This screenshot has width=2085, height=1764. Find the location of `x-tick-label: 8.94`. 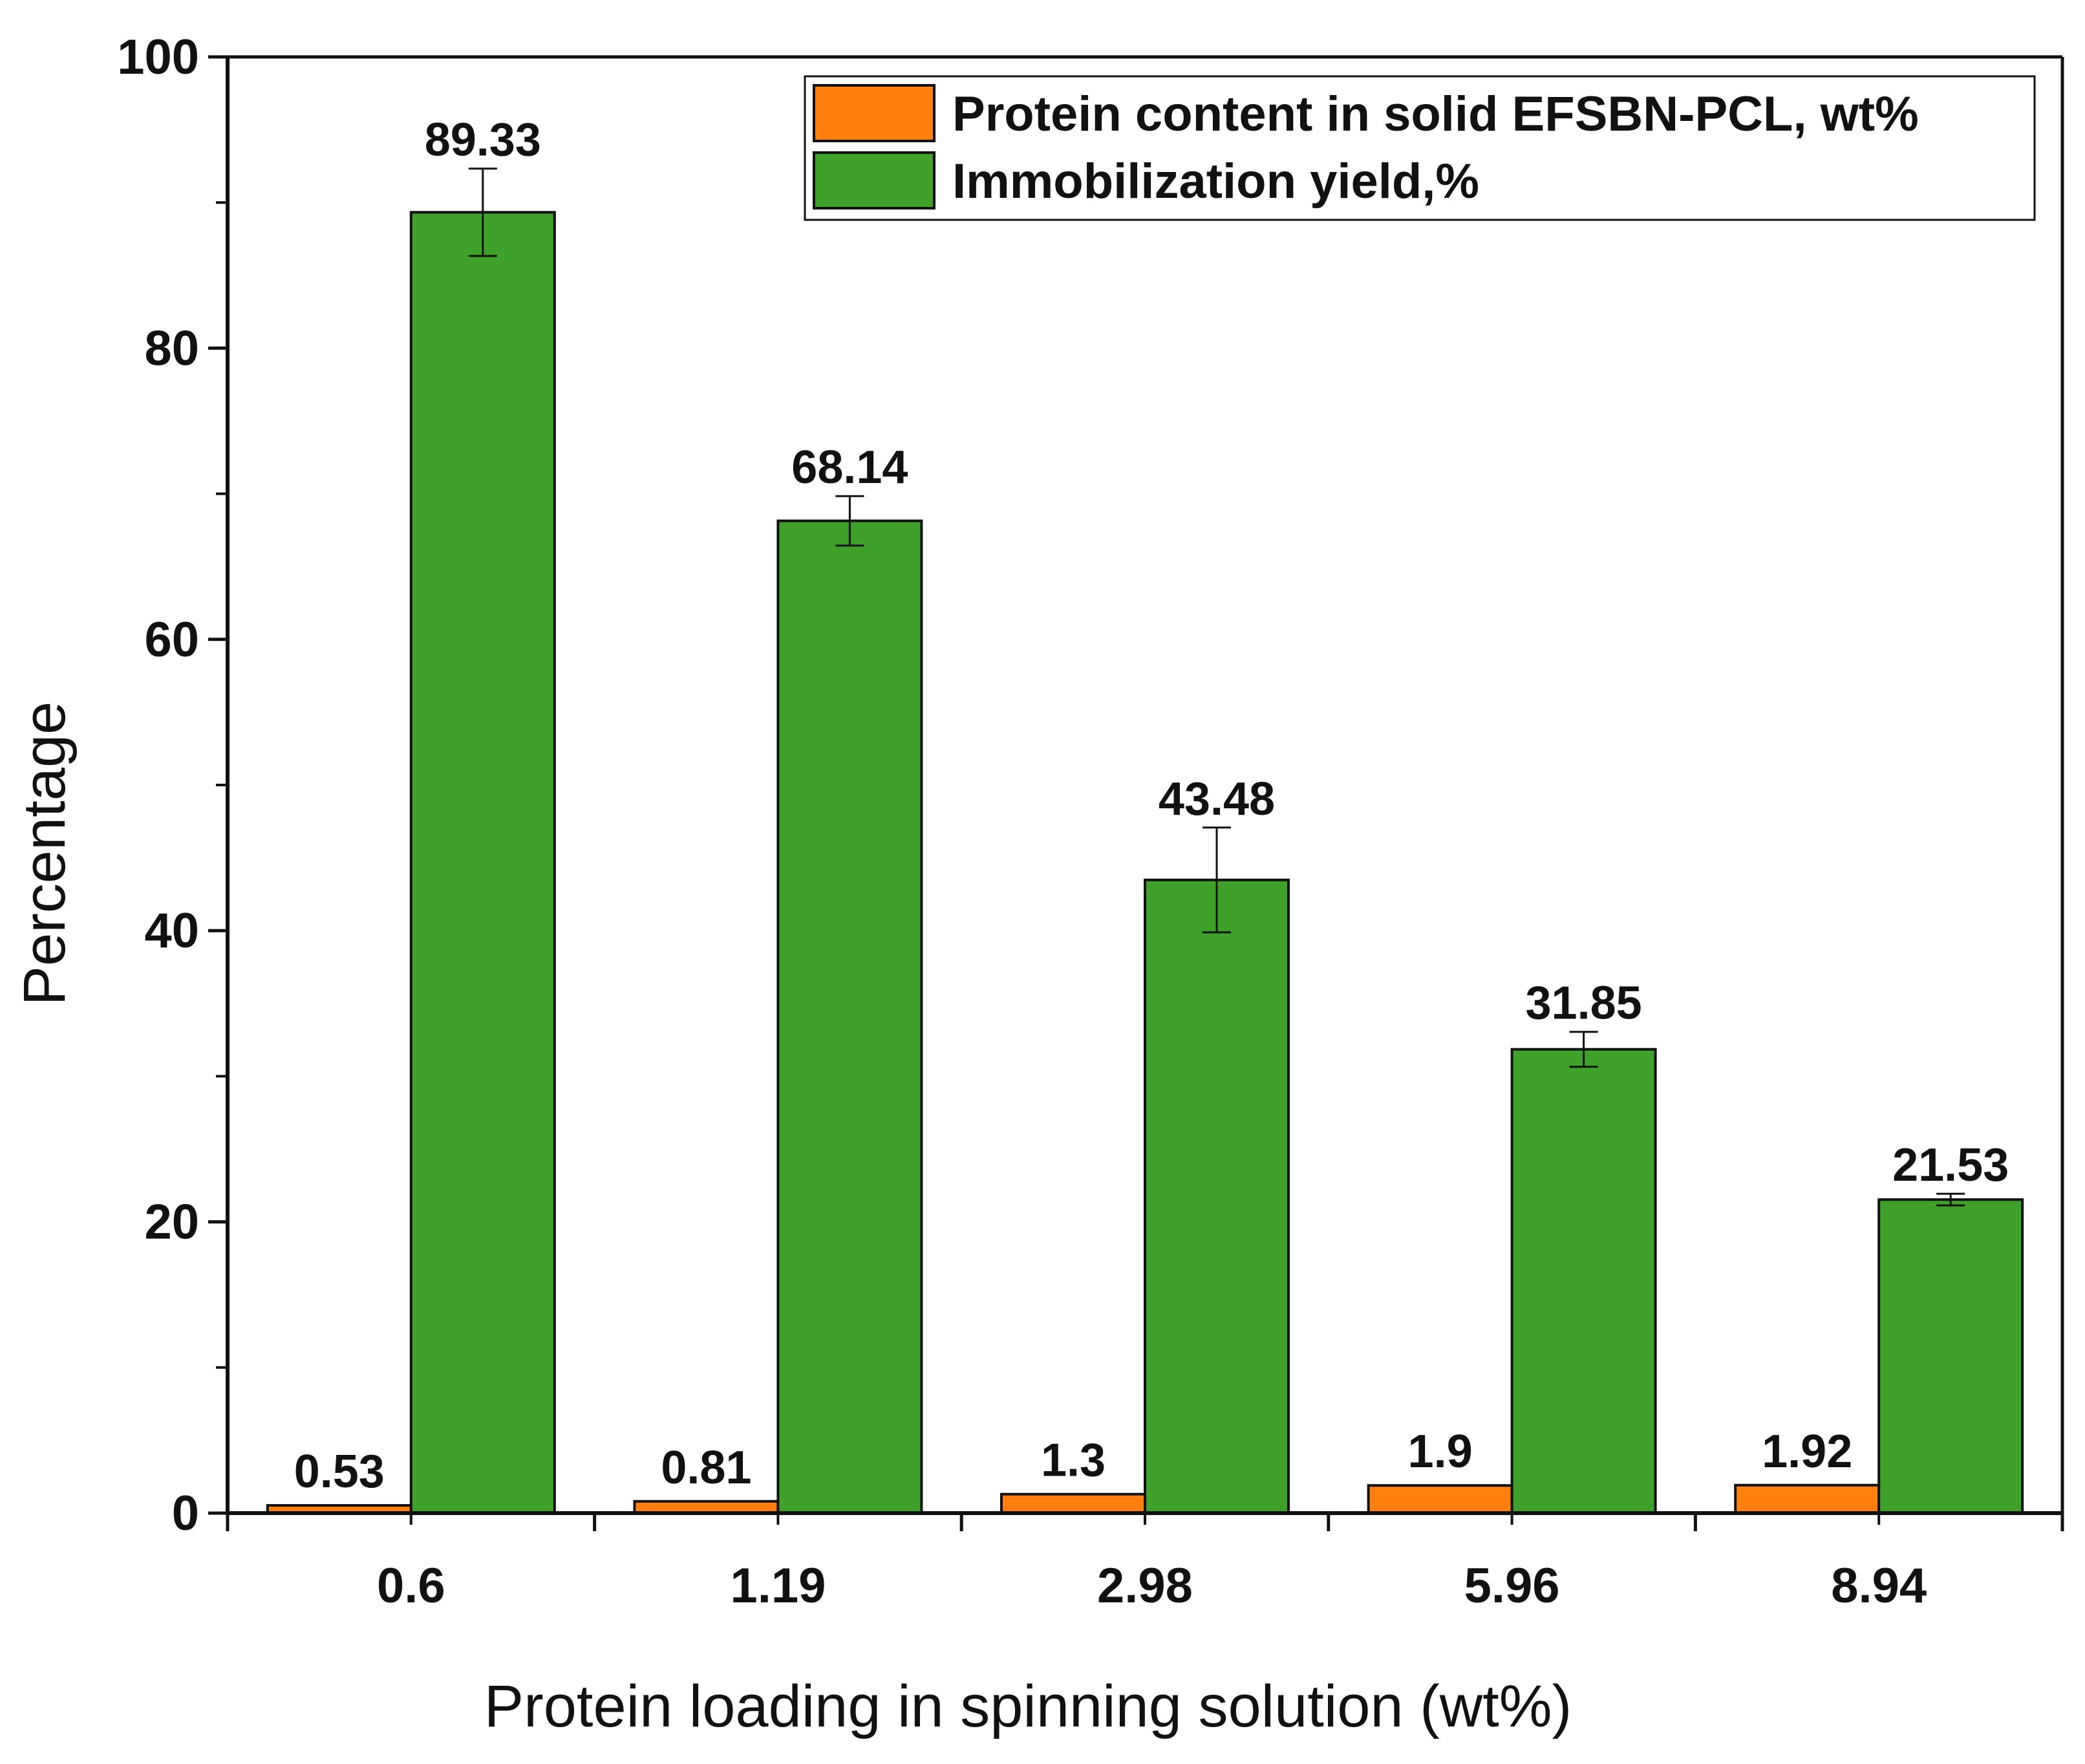

x-tick-label: 8.94 is located at coordinates (1879, 1585).